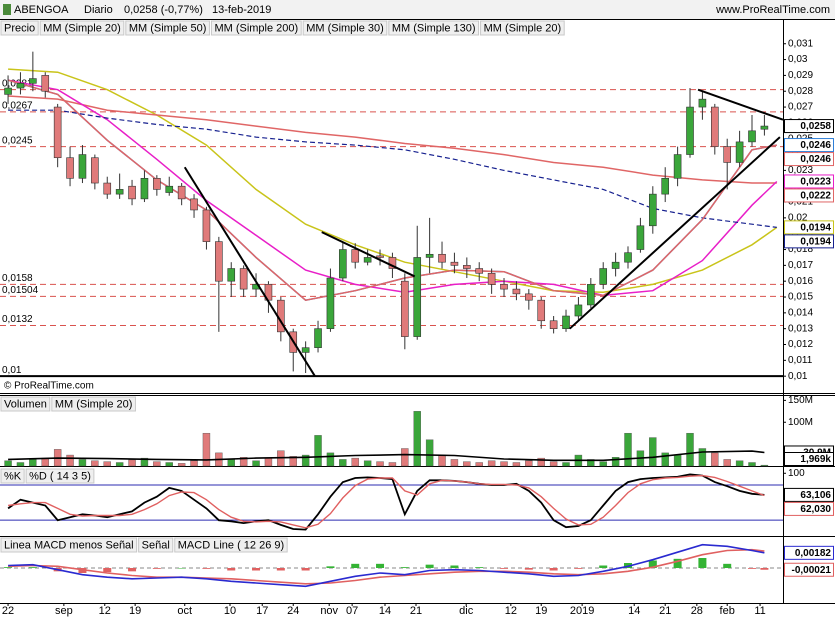  I want to click on source: www.ProRealTime.com, so click(772, 10).